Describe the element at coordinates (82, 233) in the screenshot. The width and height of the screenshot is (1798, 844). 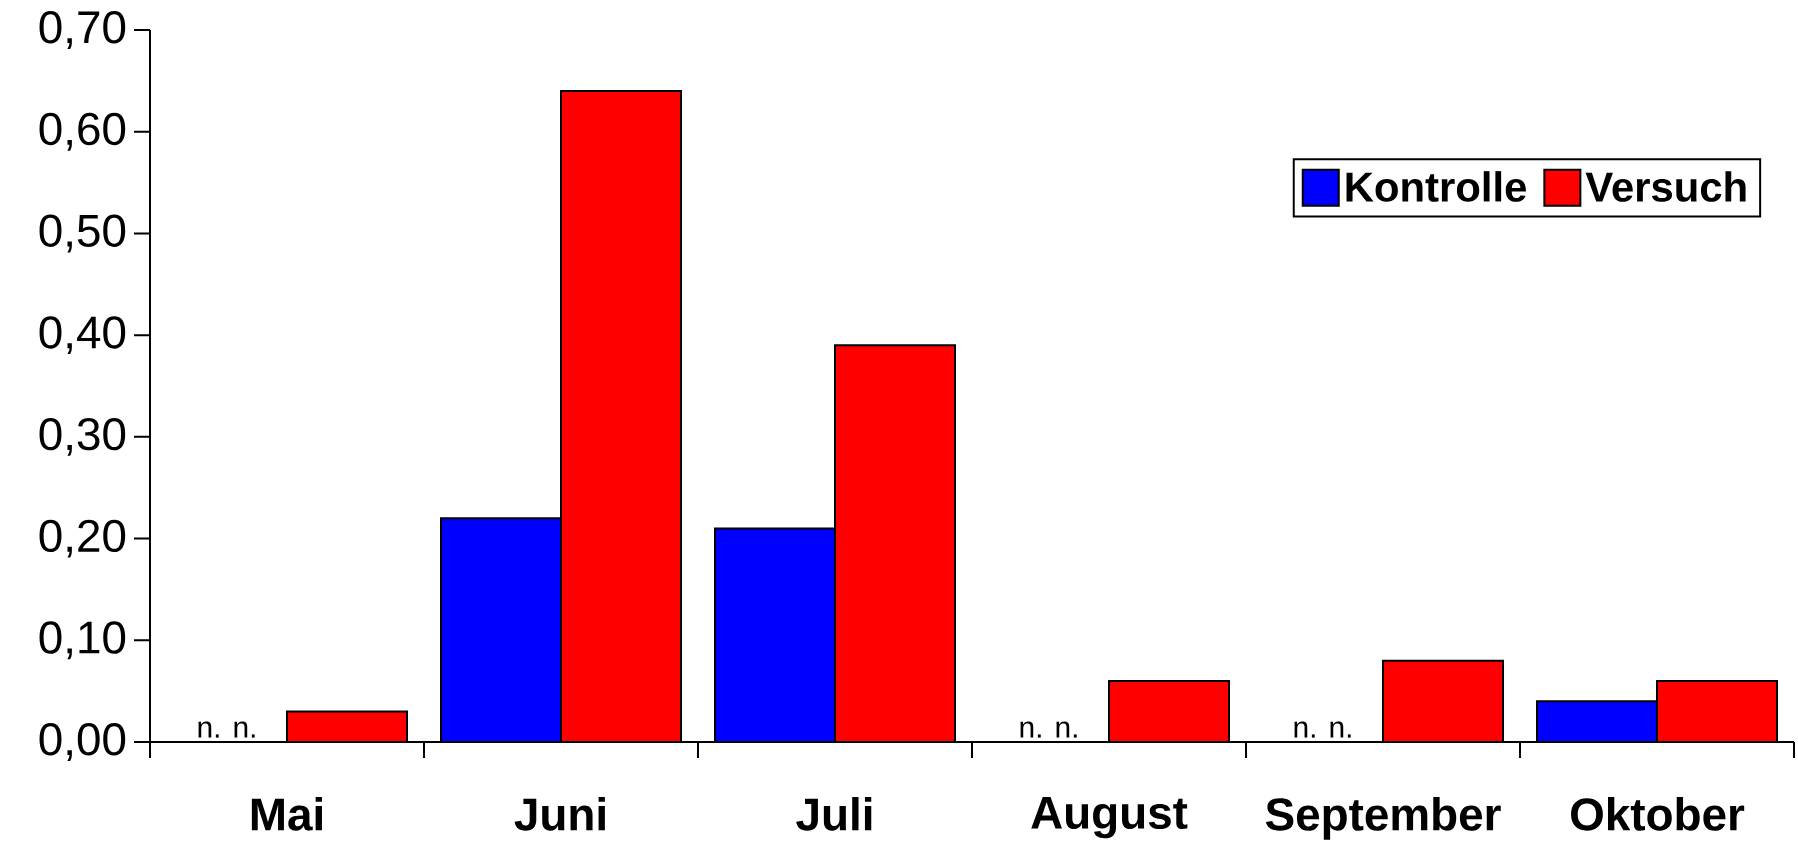
I see `y-tick-label: 0,50` at that location.